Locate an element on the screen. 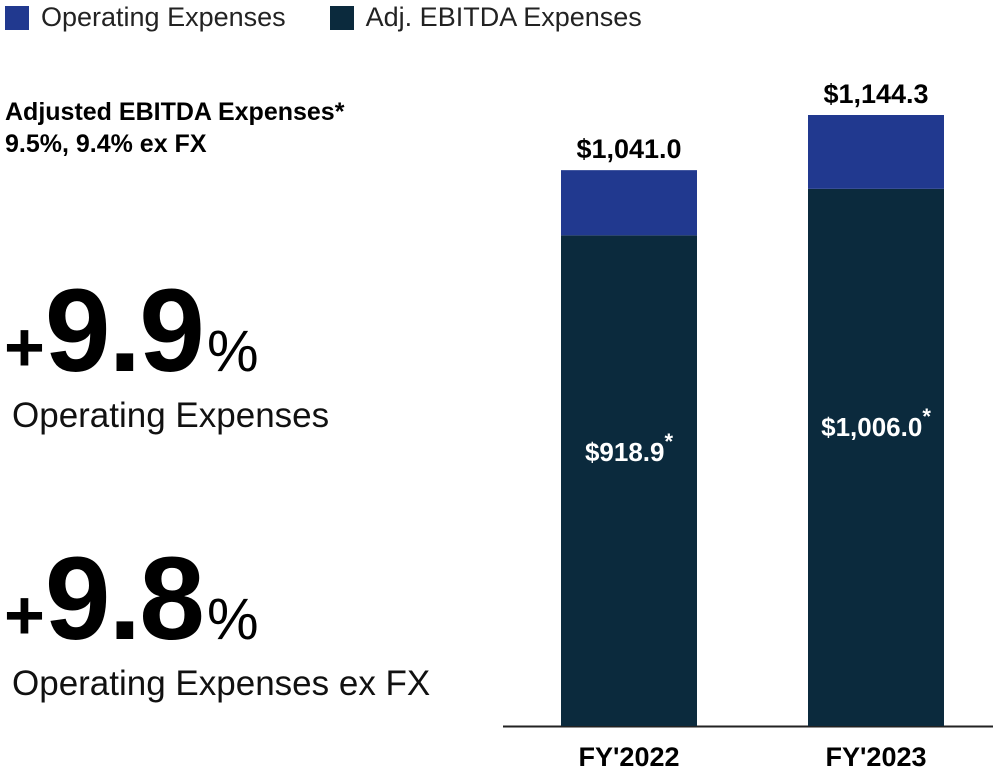 This screenshot has width=1000, height=770. metric-operating-expenses-ex-fx: + 9.8 % Operating Expenses ex FX is located at coordinates (217, 622).